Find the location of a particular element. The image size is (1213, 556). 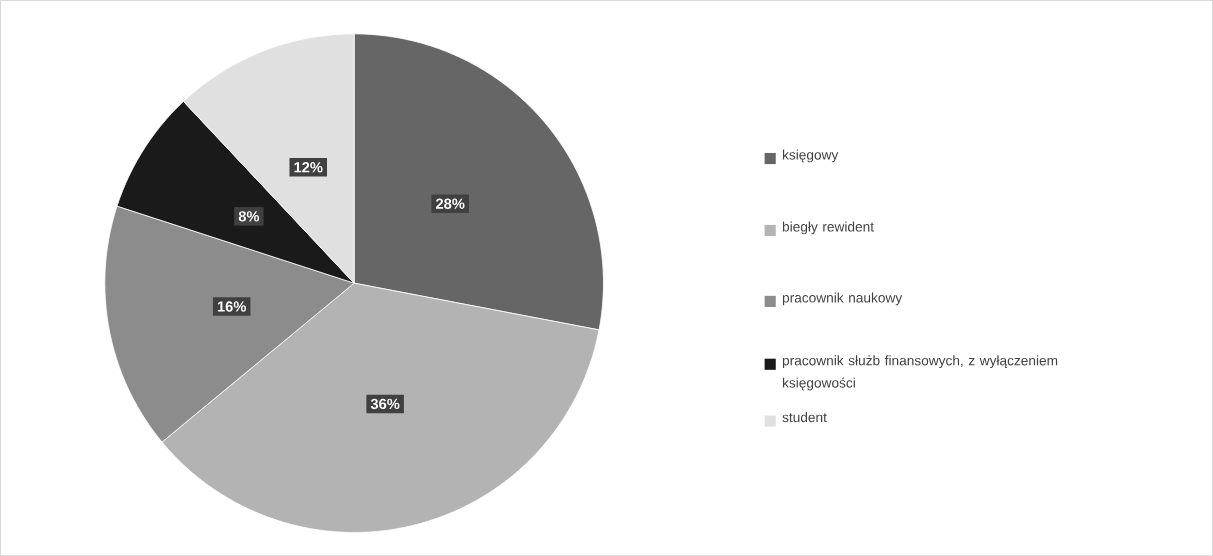

data-label: 16% is located at coordinates (231, 306).